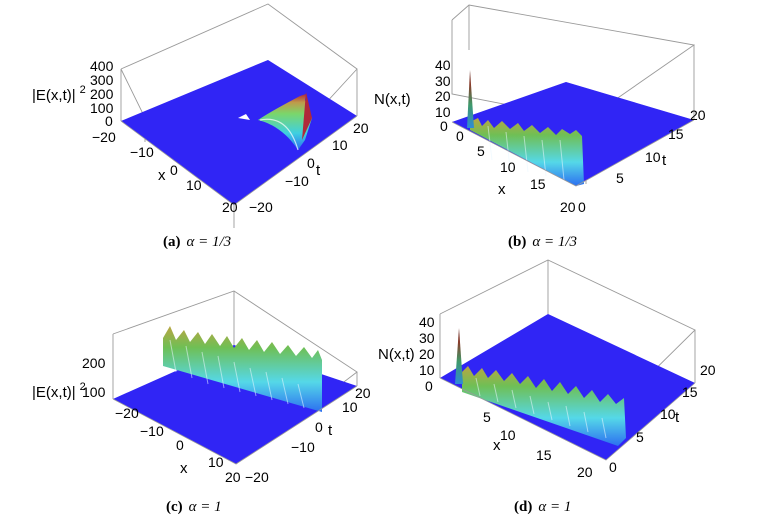 This screenshot has height=521, width=783. What do you see at coordinates (582, 207) in the screenshot?
I see `panel-b-yt-0: 0` at bounding box center [582, 207].